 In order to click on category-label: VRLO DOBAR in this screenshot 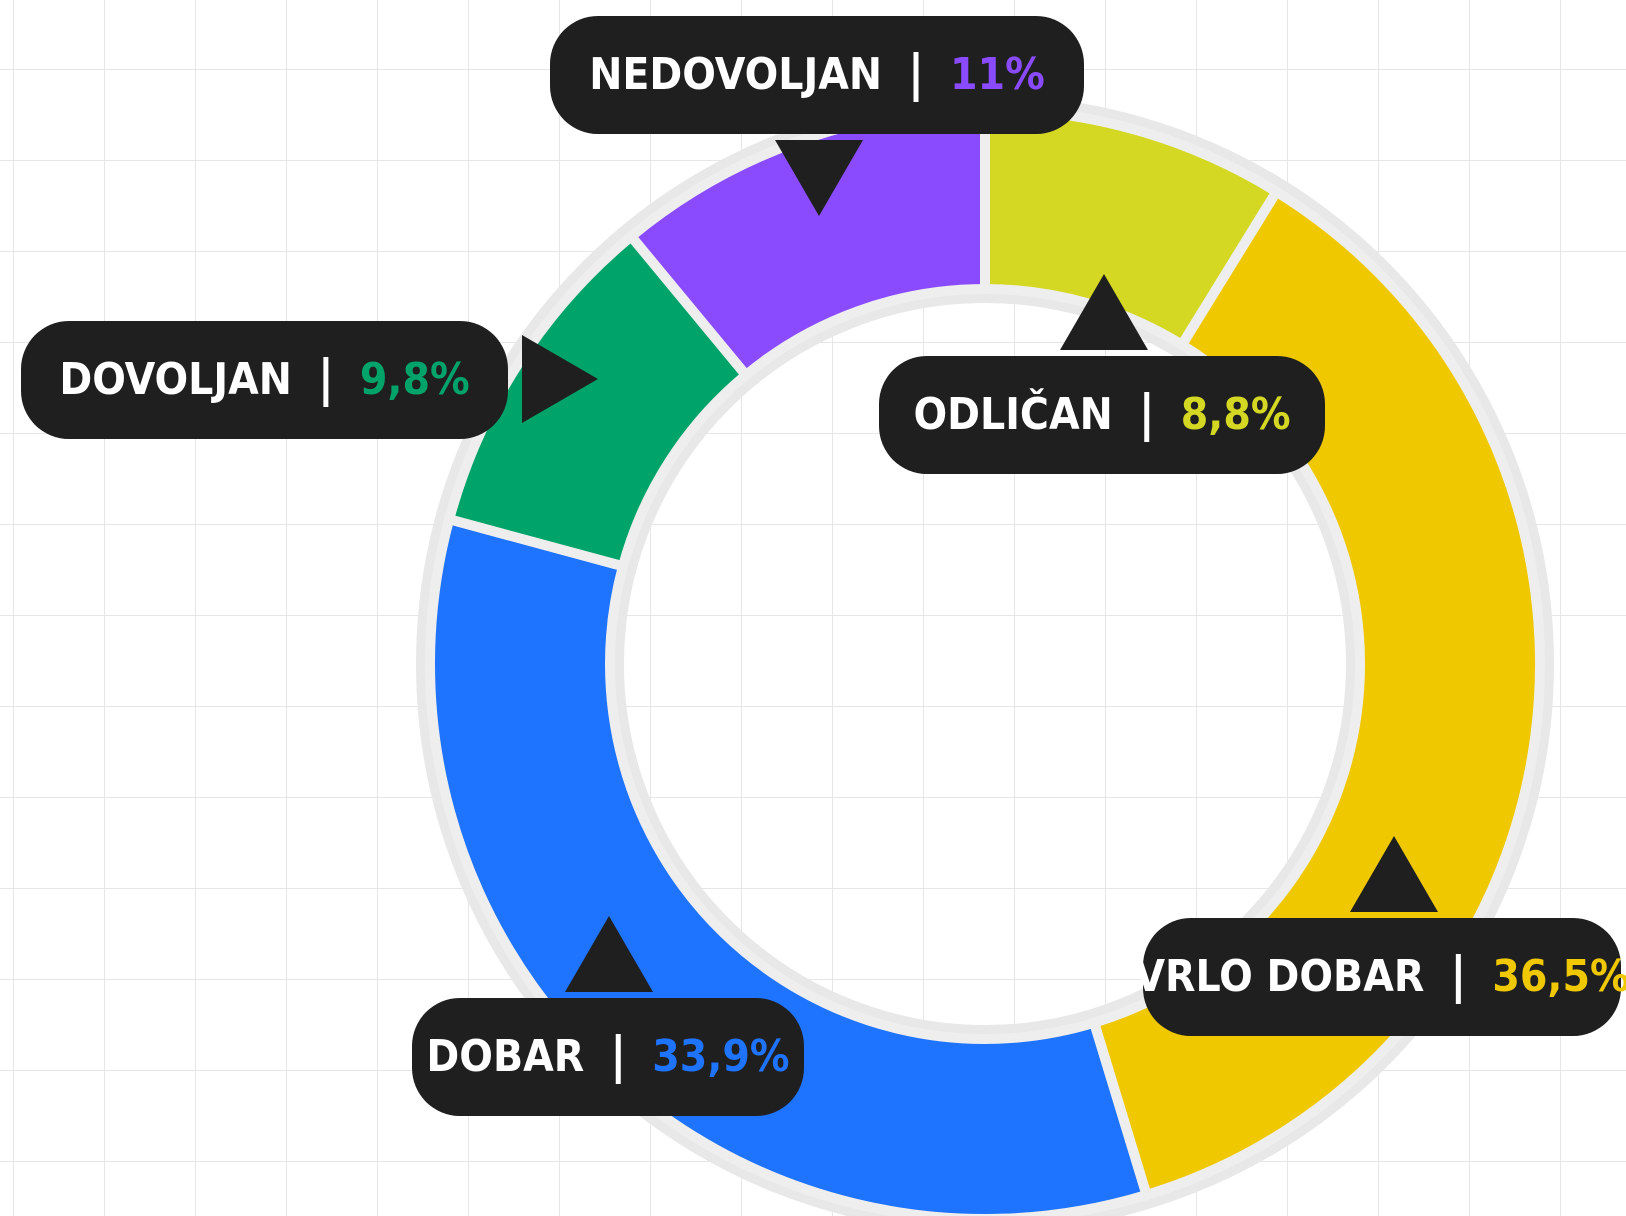, I will do `click(1279, 976)`.